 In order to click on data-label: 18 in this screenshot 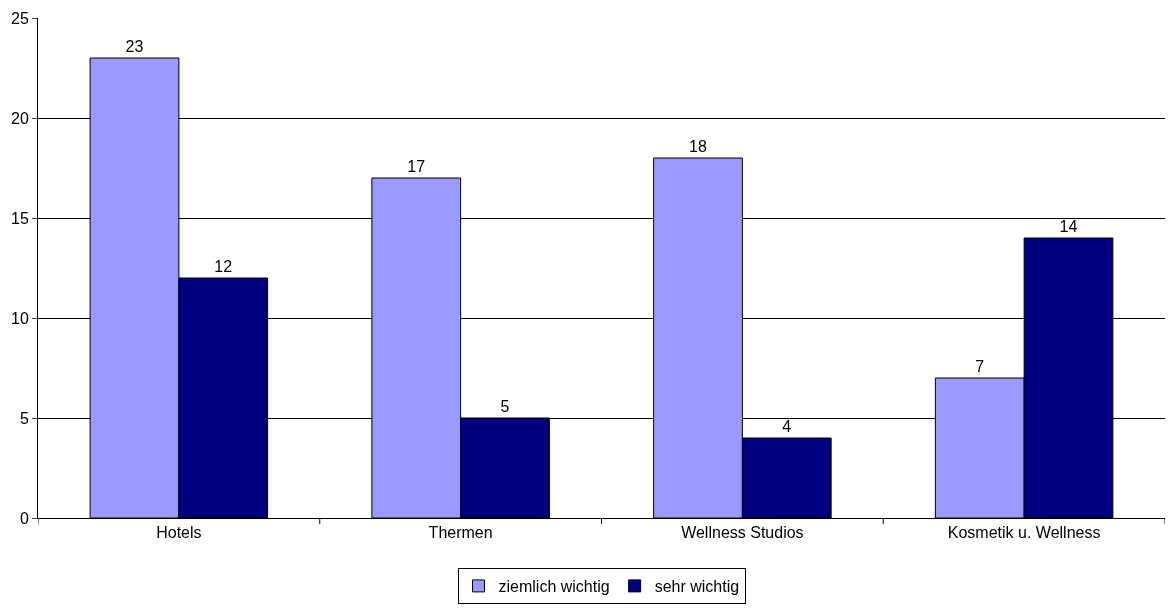, I will do `click(698, 146)`.